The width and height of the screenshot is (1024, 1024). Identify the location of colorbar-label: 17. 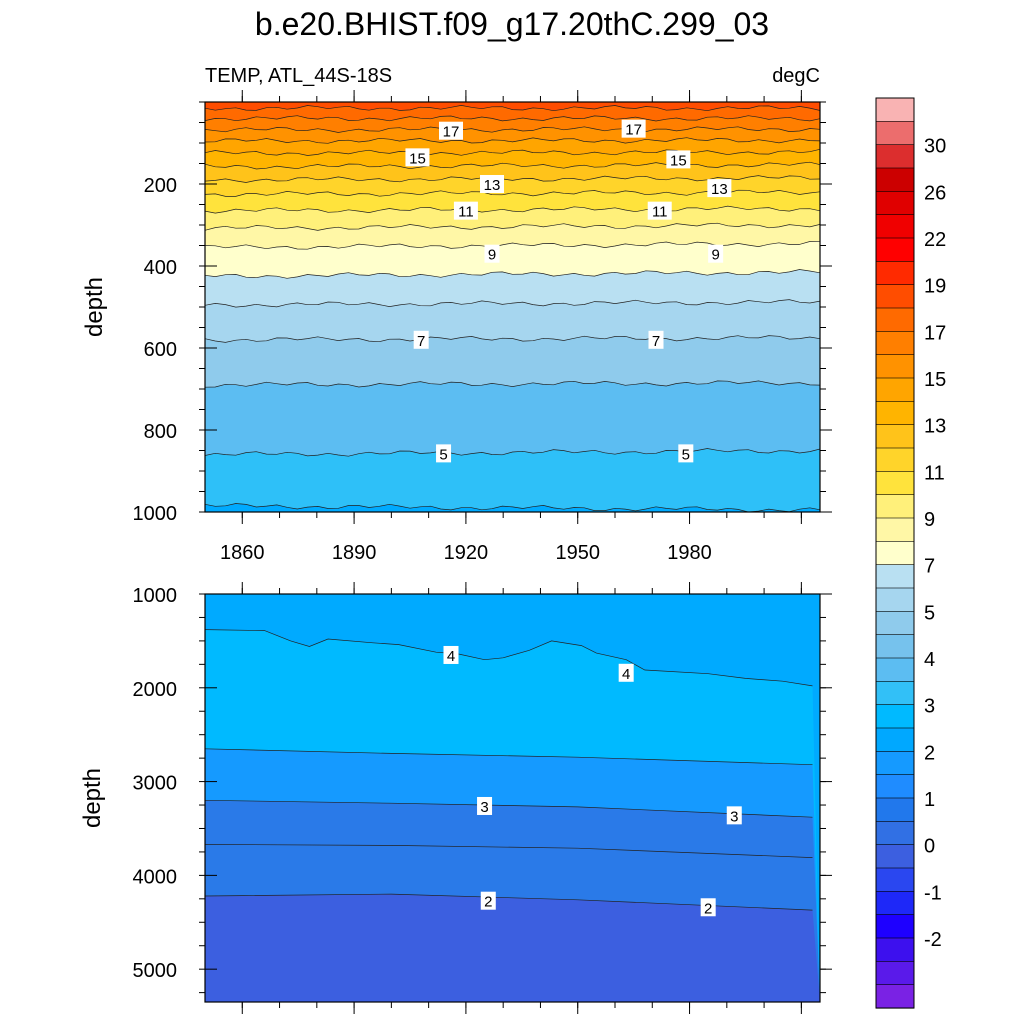
(935, 333).